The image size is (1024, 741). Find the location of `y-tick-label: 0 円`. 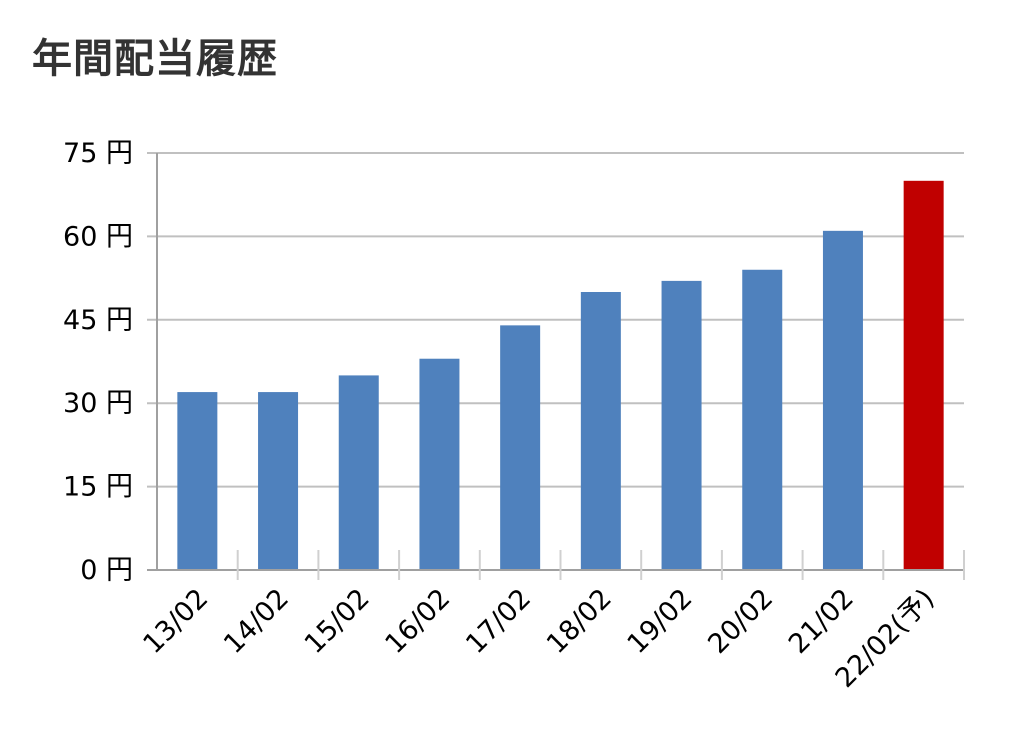

y-tick-label: 0 円 is located at coordinates (106, 570).